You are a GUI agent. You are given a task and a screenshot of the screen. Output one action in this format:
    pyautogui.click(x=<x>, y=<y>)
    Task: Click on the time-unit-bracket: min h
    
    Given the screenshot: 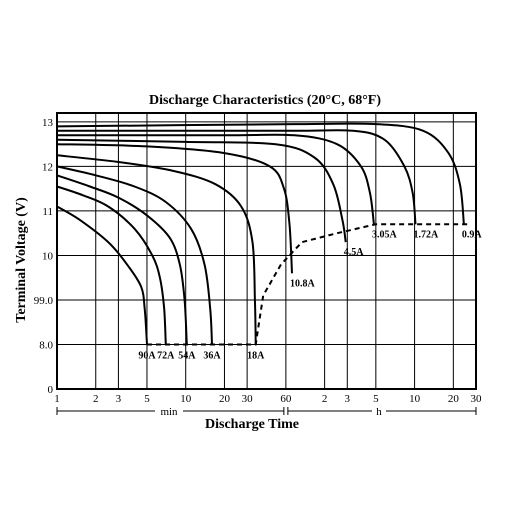 What is the action you would take?
    pyautogui.click(x=266, y=411)
    